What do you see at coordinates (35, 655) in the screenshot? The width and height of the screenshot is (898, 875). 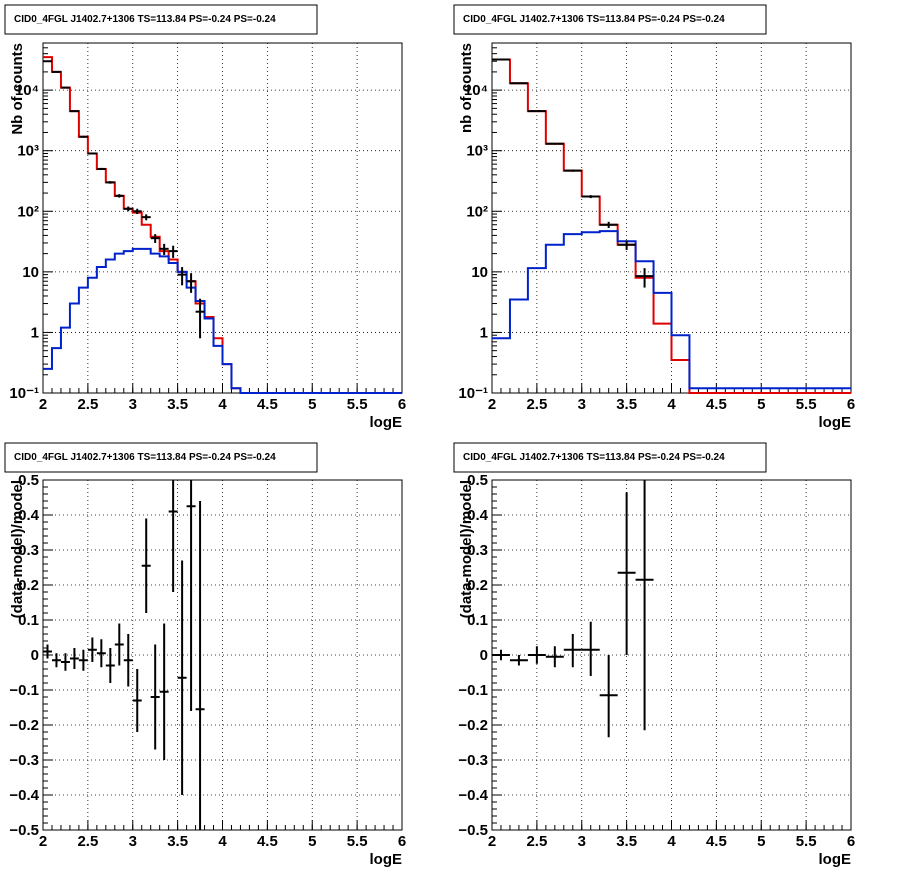 I see `y-tick-label: 0` at bounding box center [35, 655].